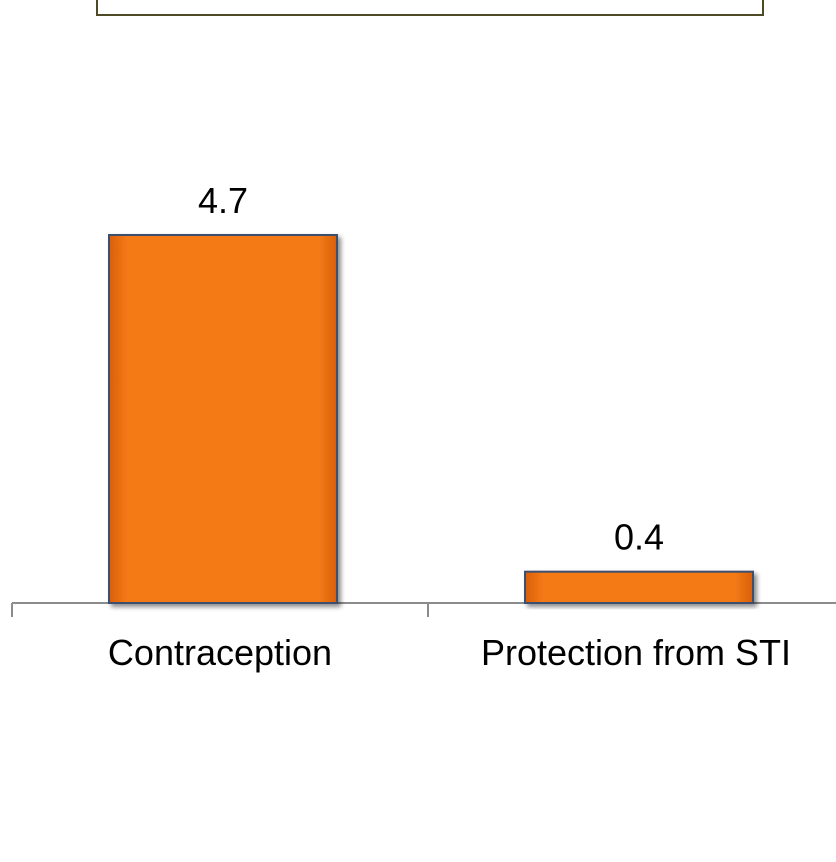 The height and width of the screenshot is (862, 836). I want to click on data-label: 4.7, so click(223, 200).